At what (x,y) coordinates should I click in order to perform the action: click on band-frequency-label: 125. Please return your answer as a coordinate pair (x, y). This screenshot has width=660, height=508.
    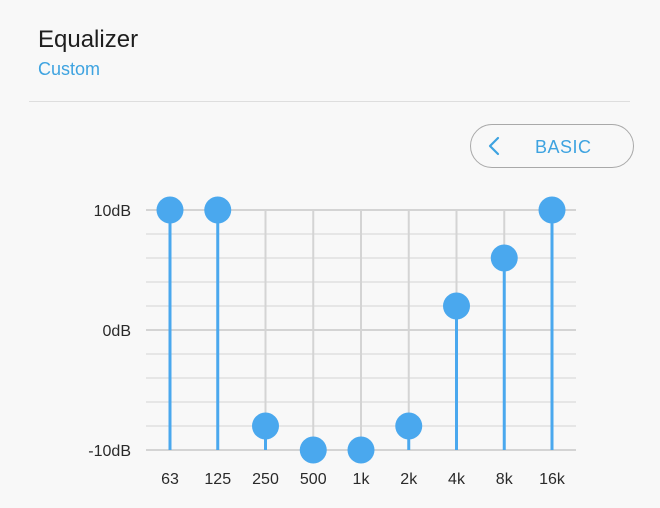
    Looking at the image, I should click on (217, 479).